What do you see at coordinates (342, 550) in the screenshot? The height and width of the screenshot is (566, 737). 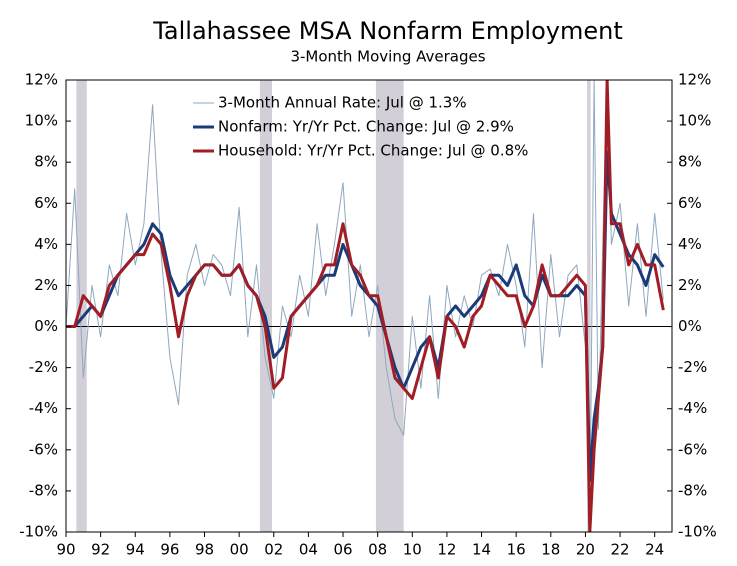 I see `x-tick-label: 06` at bounding box center [342, 550].